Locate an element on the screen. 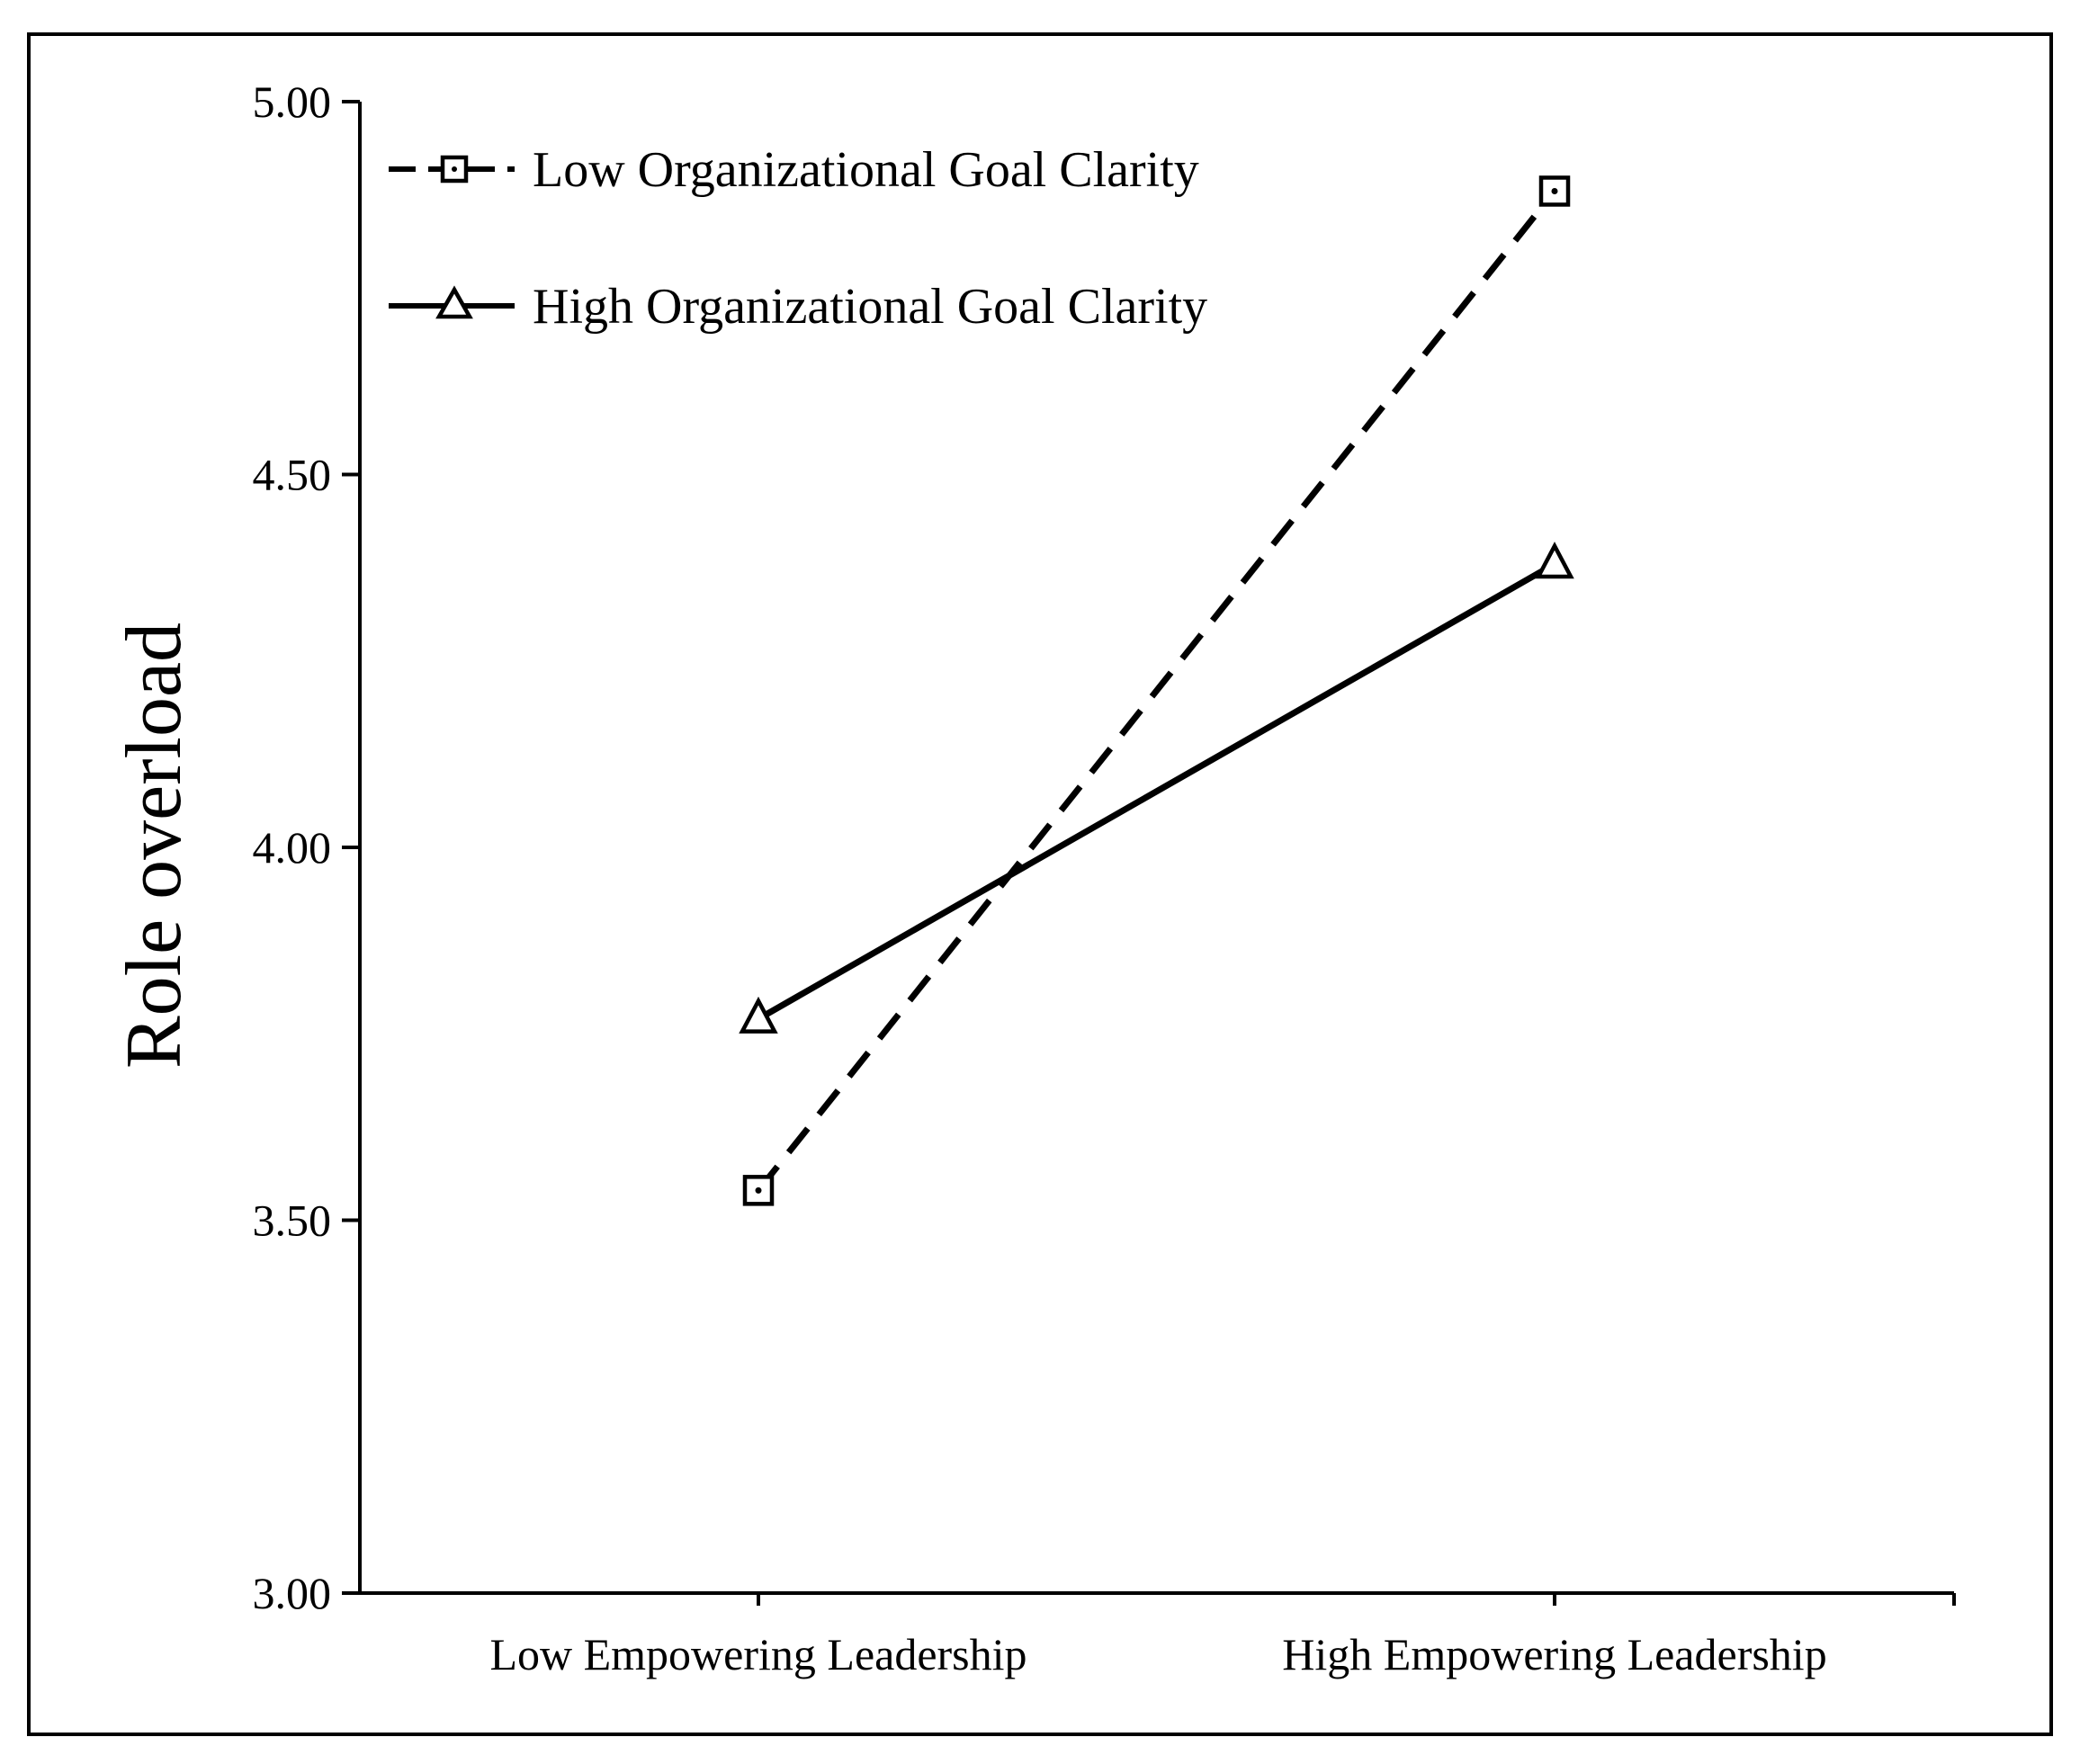  legend-label: Low Organizational Goal Clarity is located at coordinates (866, 170).